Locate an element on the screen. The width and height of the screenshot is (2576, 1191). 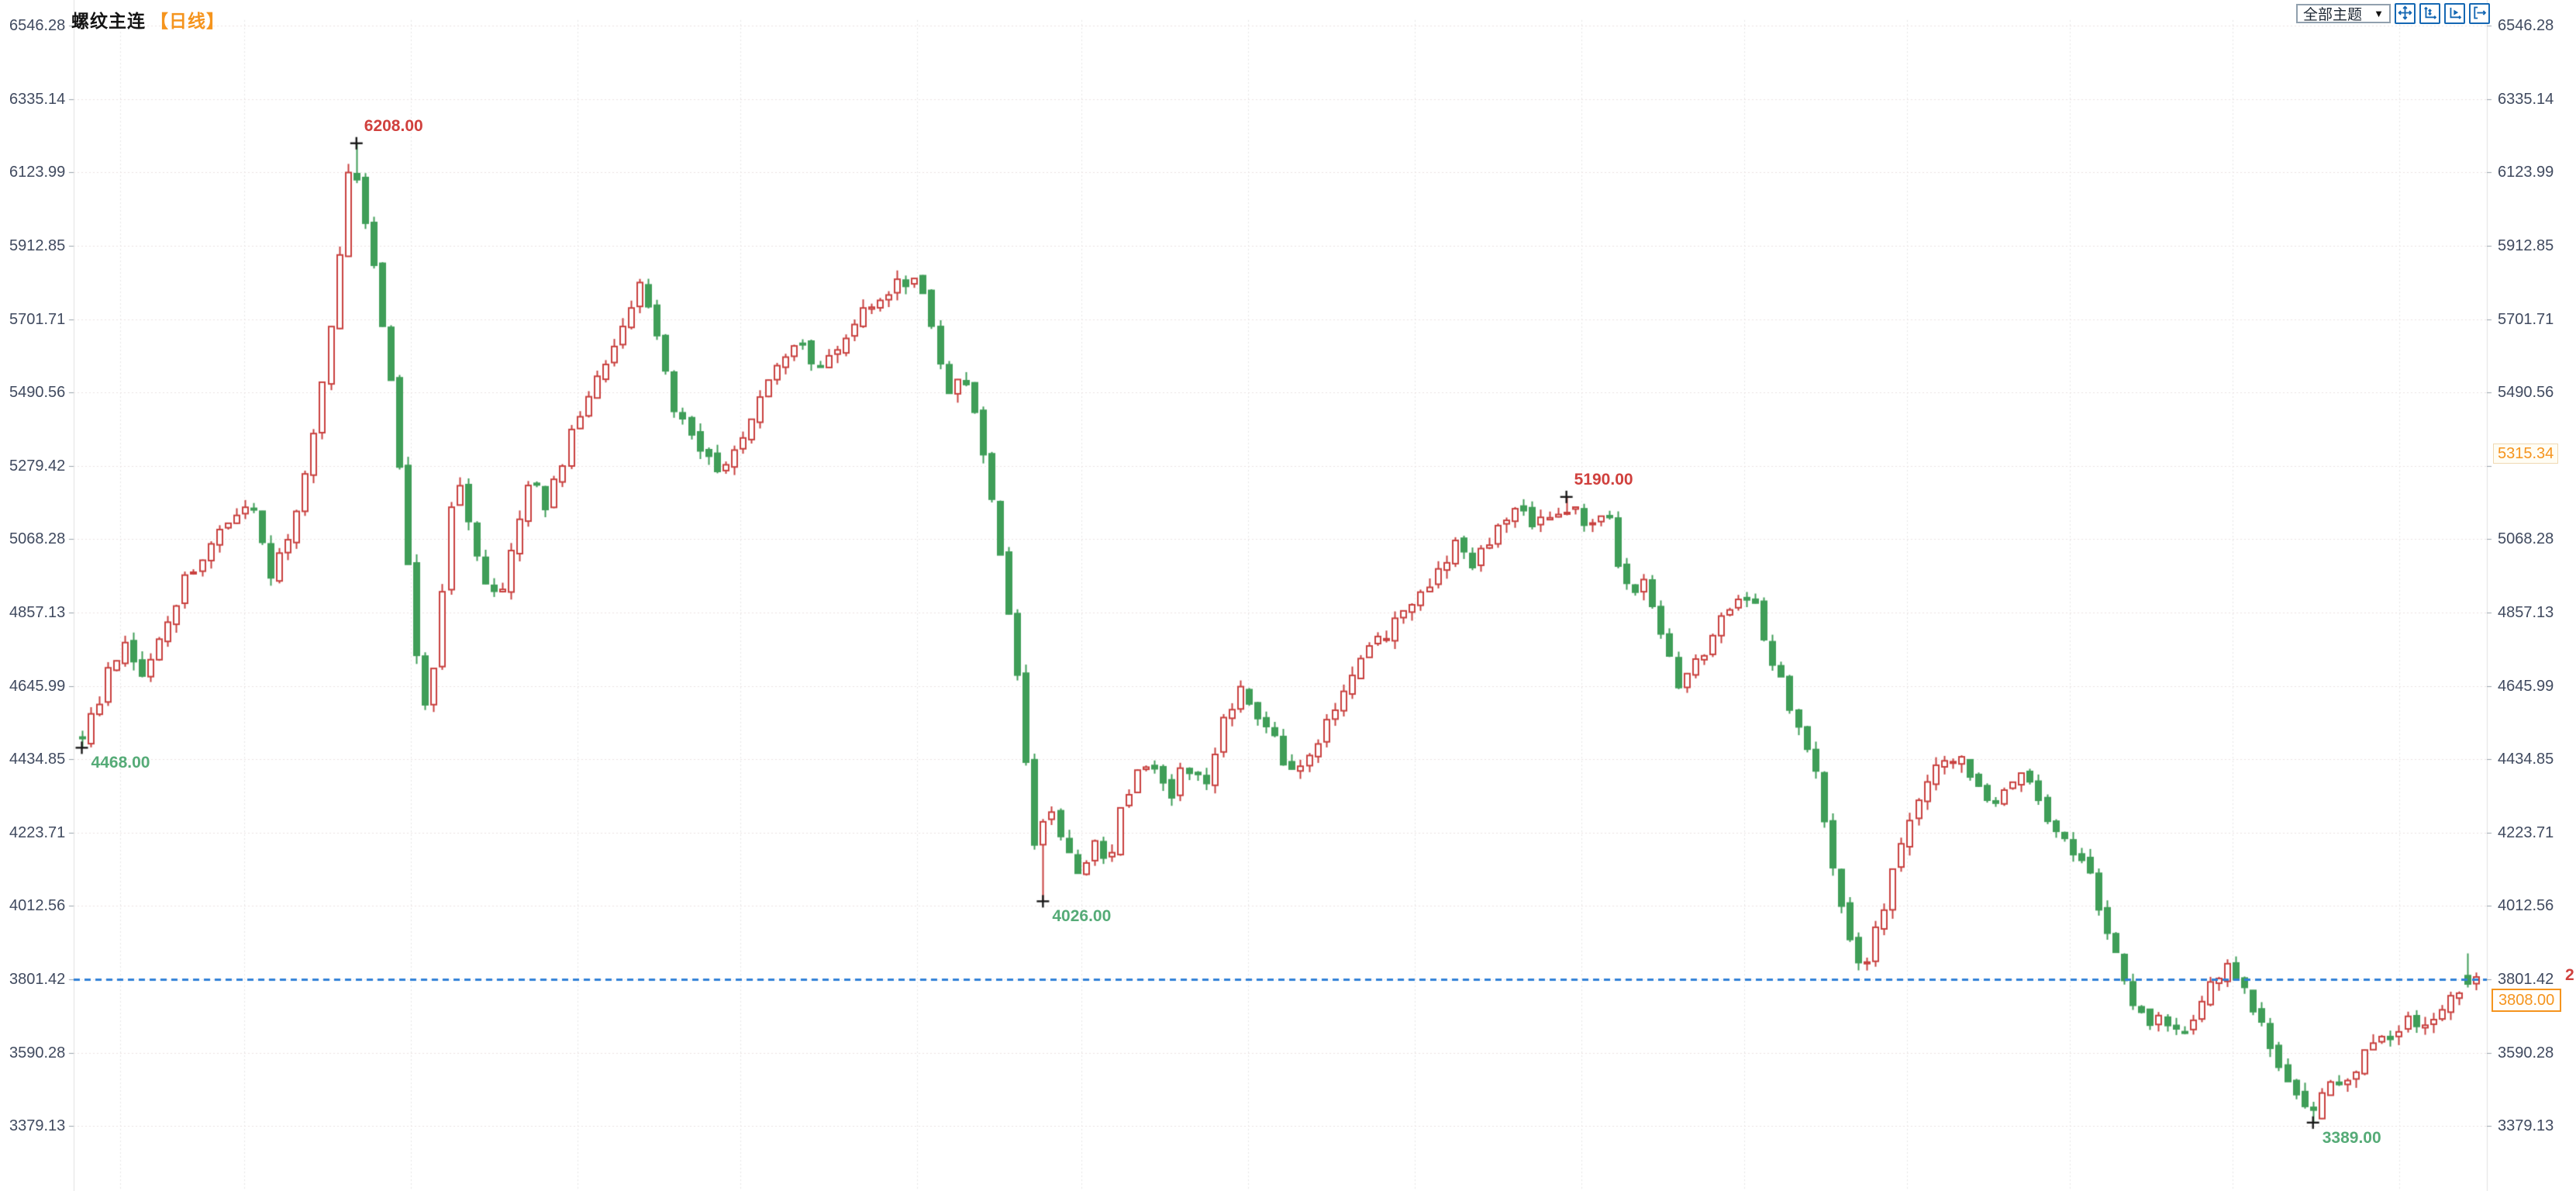
jump-latest-icon is located at coordinates (2479, 14).